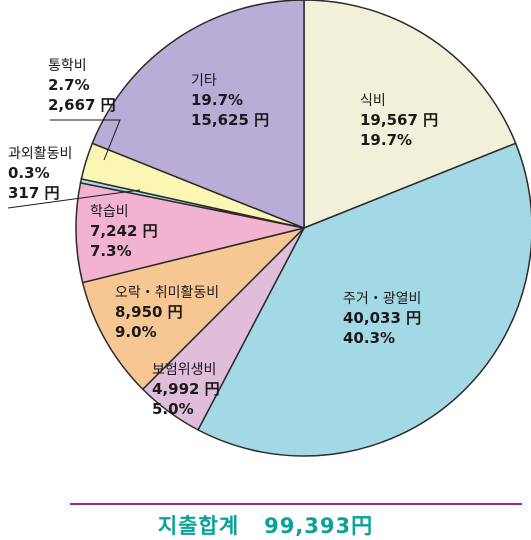  Describe the element at coordinates (319, 526) in the screenshot. I see `total-value: 99,393円` at that location.